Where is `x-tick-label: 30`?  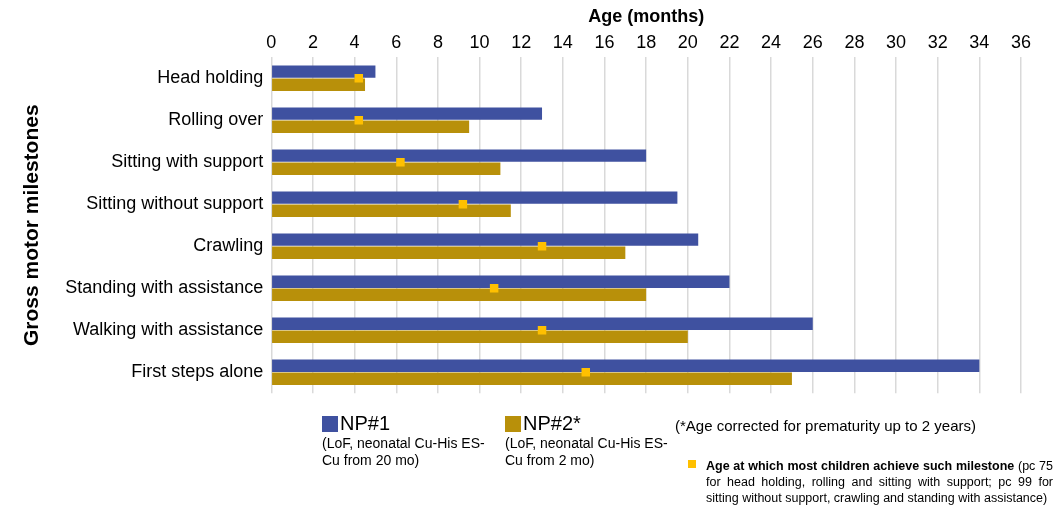 x-tick-label: 30 is located at coordinates (896, 42).